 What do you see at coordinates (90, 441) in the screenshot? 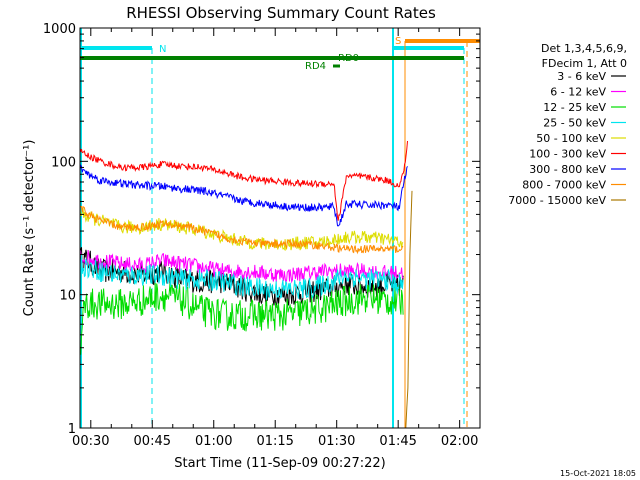
I see `x-tick-label: 00:30` at bounding box center [90, 441].